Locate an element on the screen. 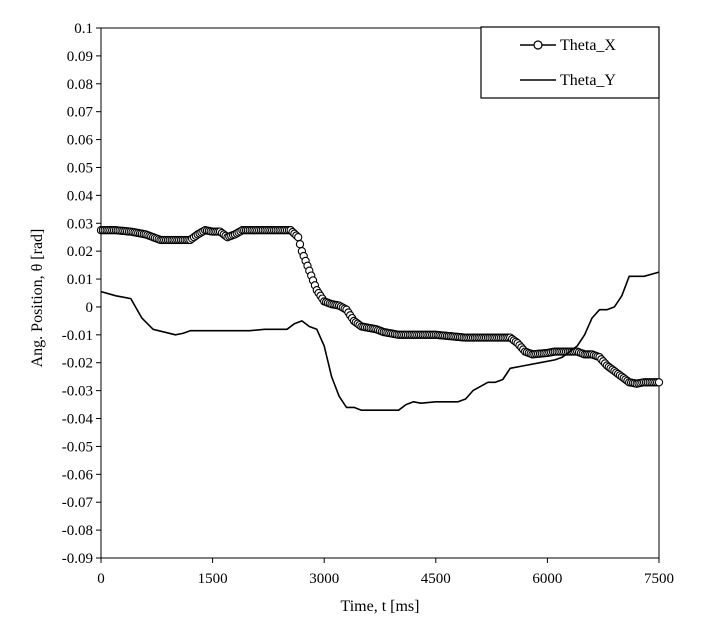 Image resolution: width=702 pixels, height=639 pixels. x-tick-label: 4500 is located at coordinates (436, 579).